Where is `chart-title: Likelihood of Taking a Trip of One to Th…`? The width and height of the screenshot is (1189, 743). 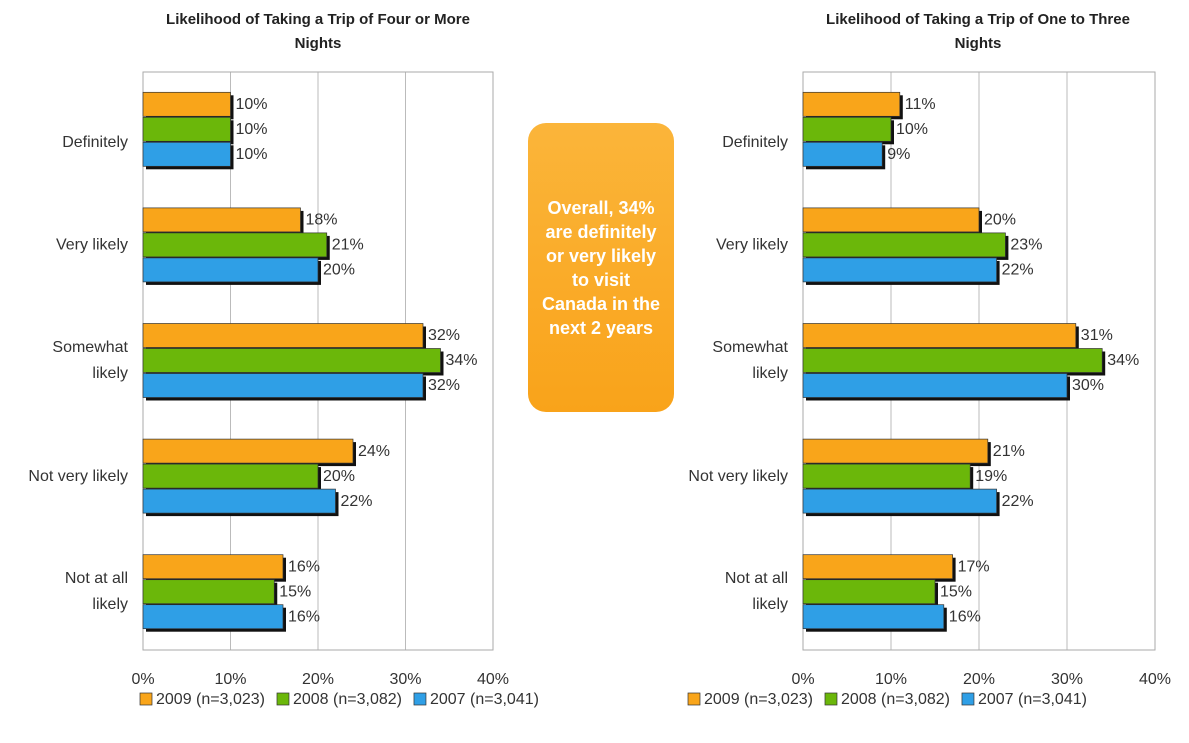
chart-title: Likelihood of Taking a Trip of One to Th… is located at coordinates (978, 31).